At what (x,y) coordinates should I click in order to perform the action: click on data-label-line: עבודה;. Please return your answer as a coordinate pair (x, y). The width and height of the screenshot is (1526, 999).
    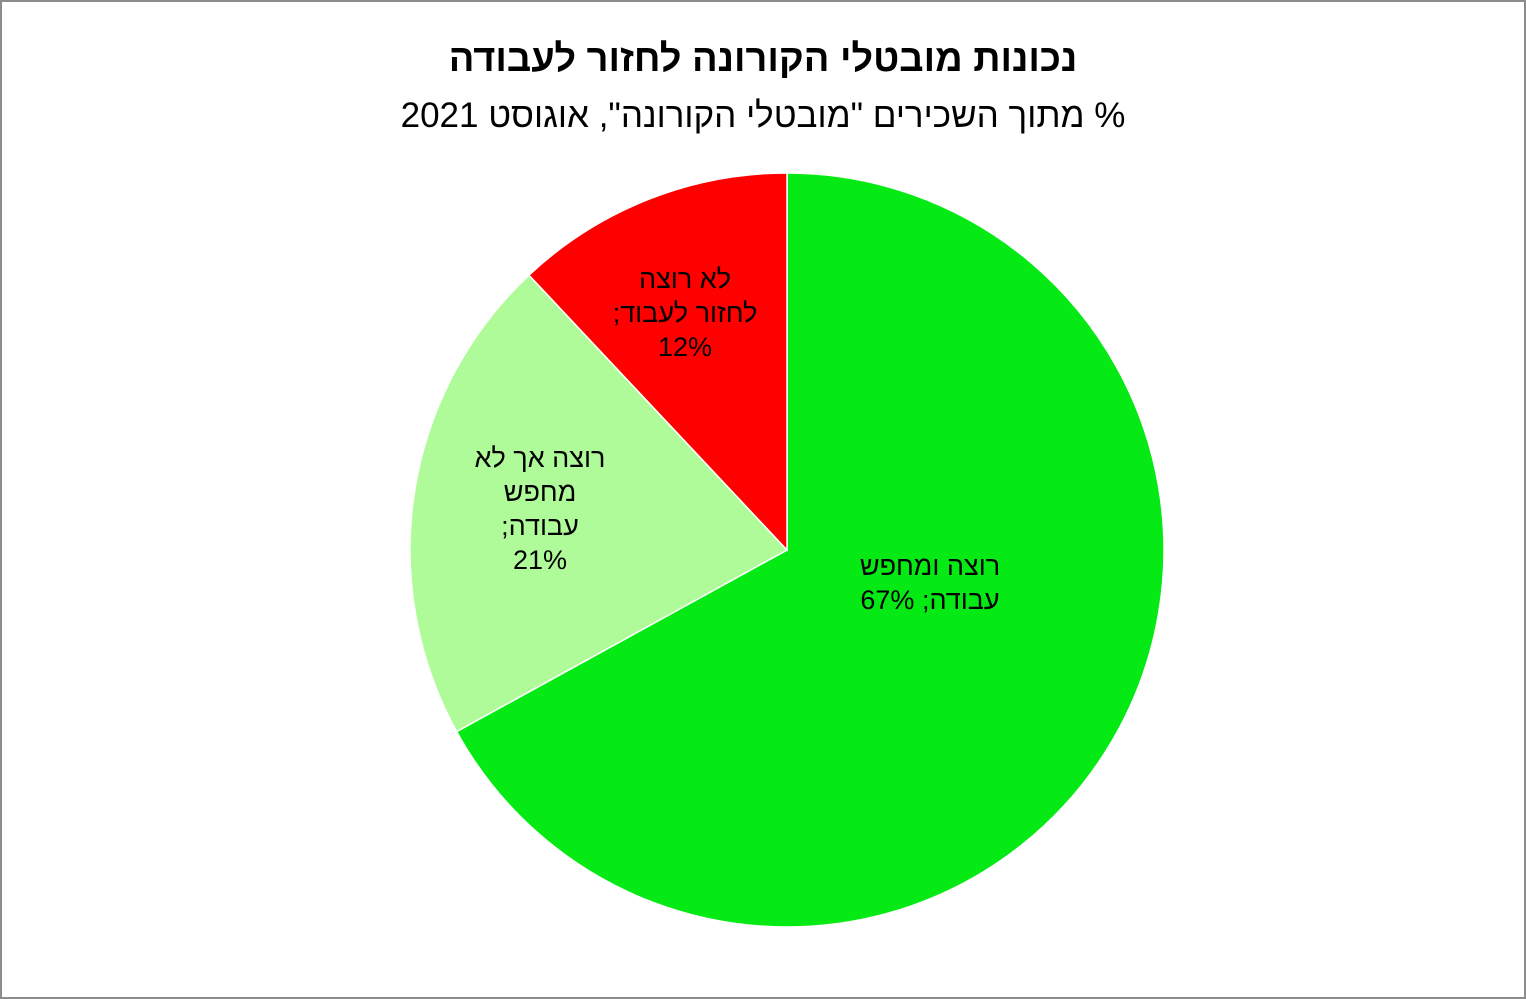
    Looking at the image, I should click on (540, 526).